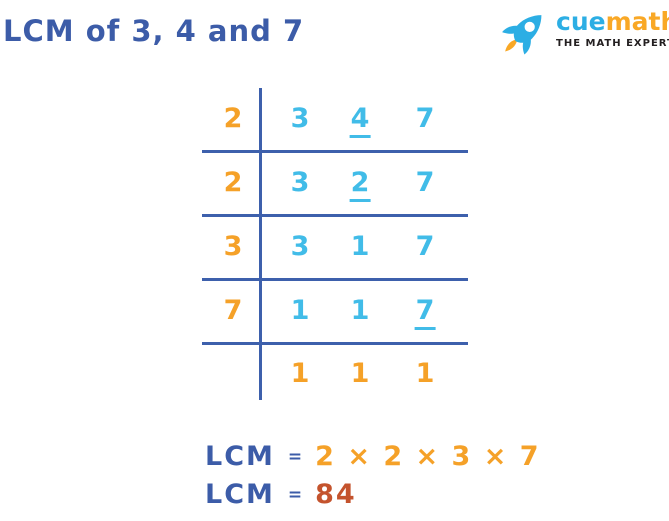 This screenshot has height=521, width=669. I want to click on ladder-row: 3 3 1 7, so click(335, 247).